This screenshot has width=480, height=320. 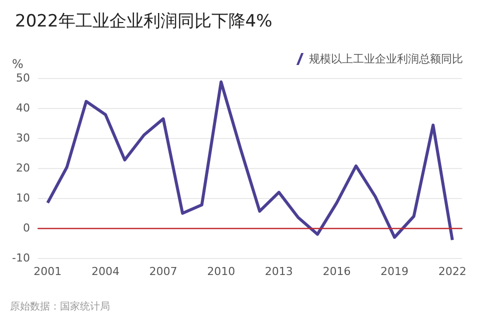 What do you see at coordinates (48, 271) in the screenshot?
I see `x-tick-label: 2001` at bounding box center [48, 271].